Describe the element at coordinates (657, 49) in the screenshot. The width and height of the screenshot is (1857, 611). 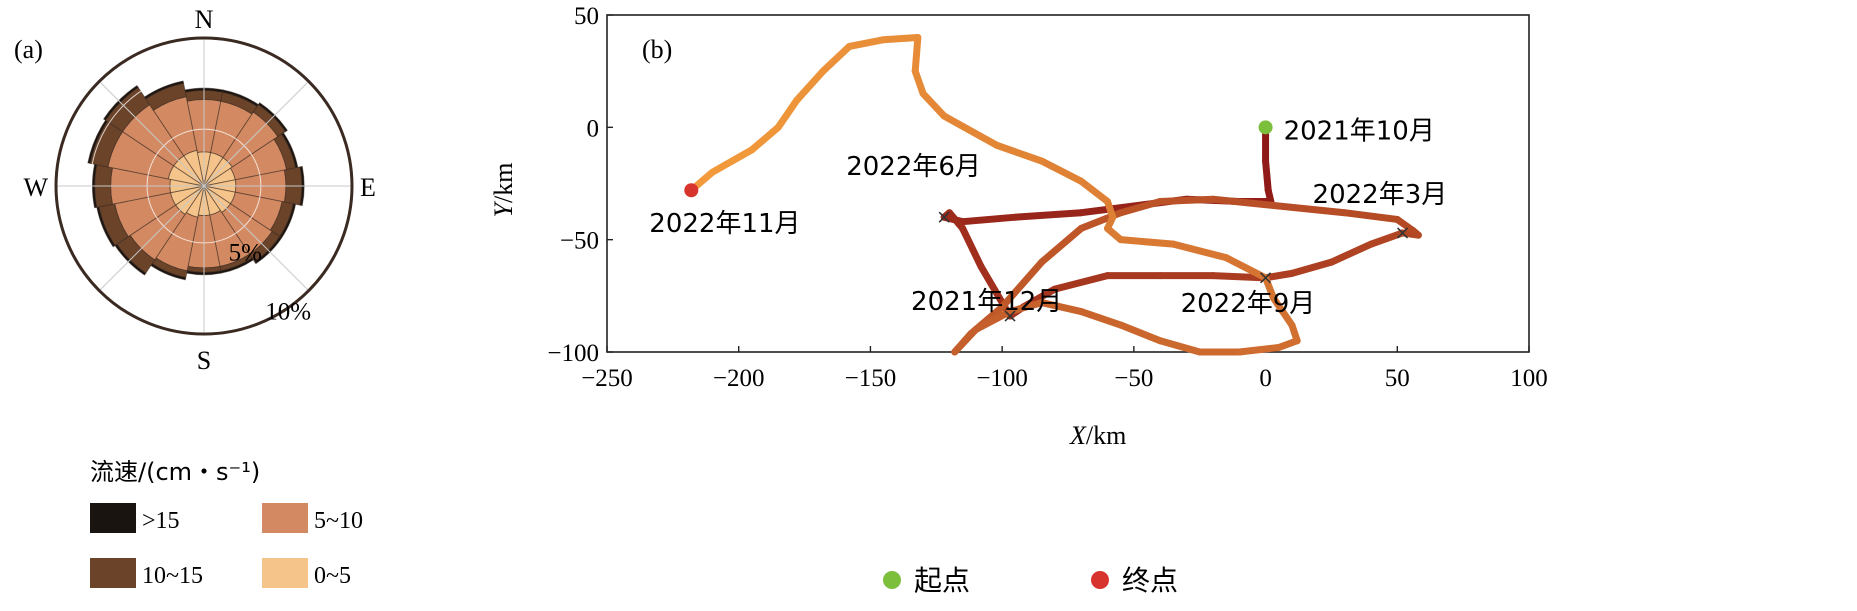
I see `panel-b-label: (b)` at that location.